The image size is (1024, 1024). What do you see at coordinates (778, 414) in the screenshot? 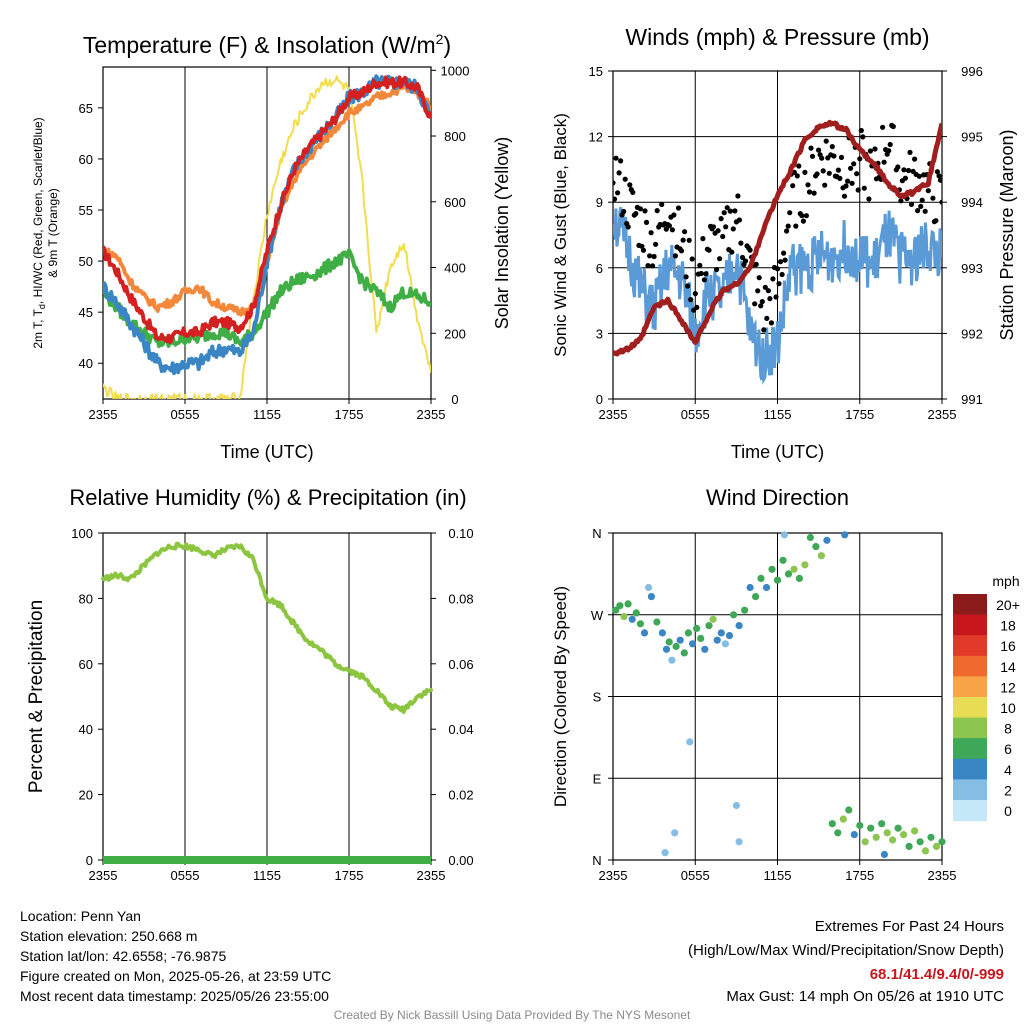
I see `wind-xtick-label: 1155` at bounding box center [778, 414].